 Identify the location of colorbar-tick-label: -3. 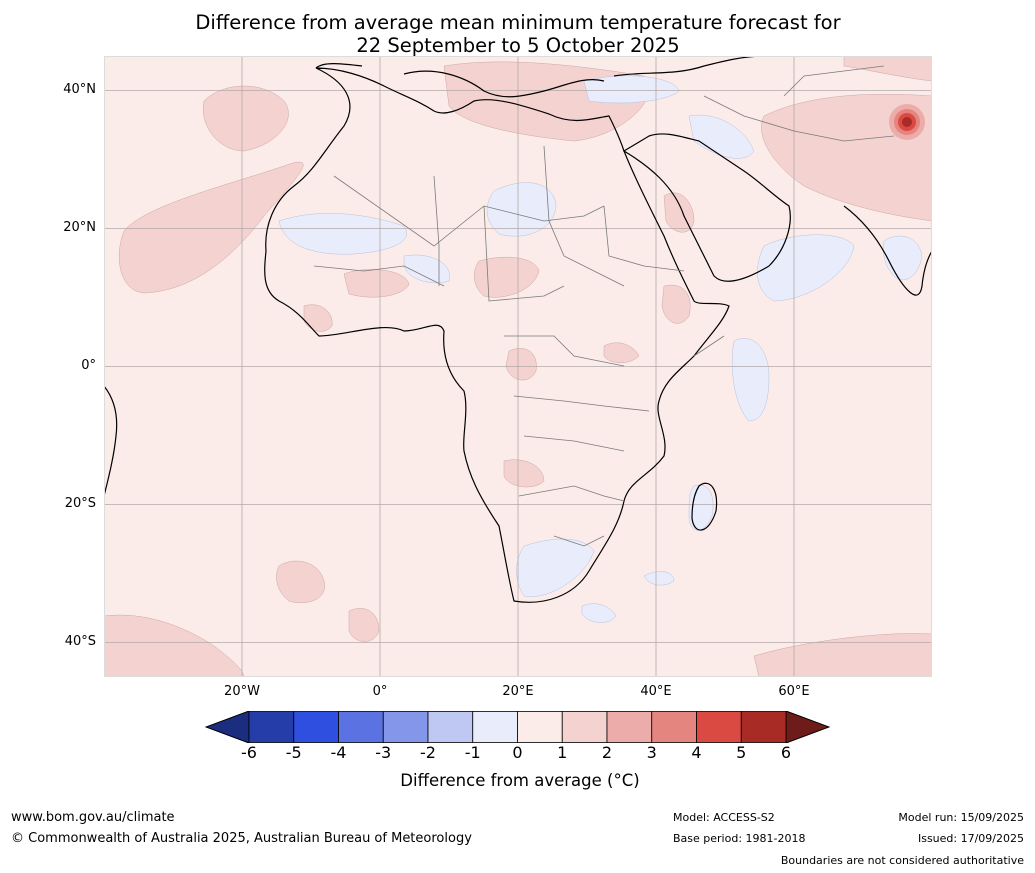
(383, 752).